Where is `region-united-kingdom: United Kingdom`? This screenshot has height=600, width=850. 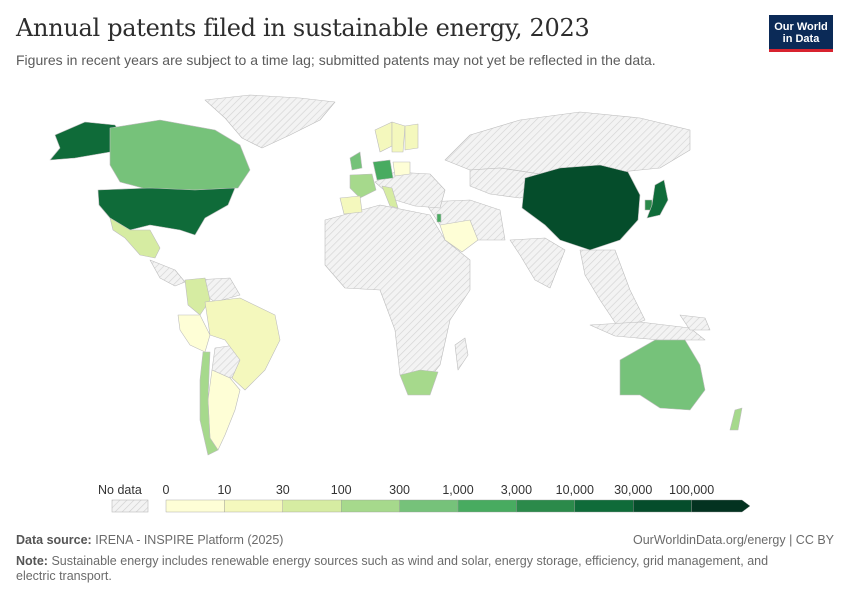
region-united-kingdom: United Kingdom is located at coordinates (356, 161).